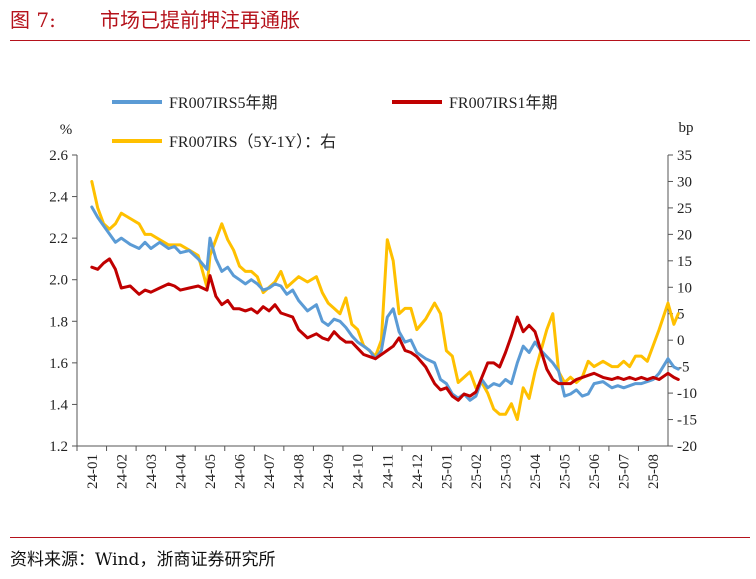 This screenshot has width=756, height=579. What do you see at coordinates (566, 471) in the screenshot?
I see `x-tick-label: 25-05` at bounding box center [566, 471].